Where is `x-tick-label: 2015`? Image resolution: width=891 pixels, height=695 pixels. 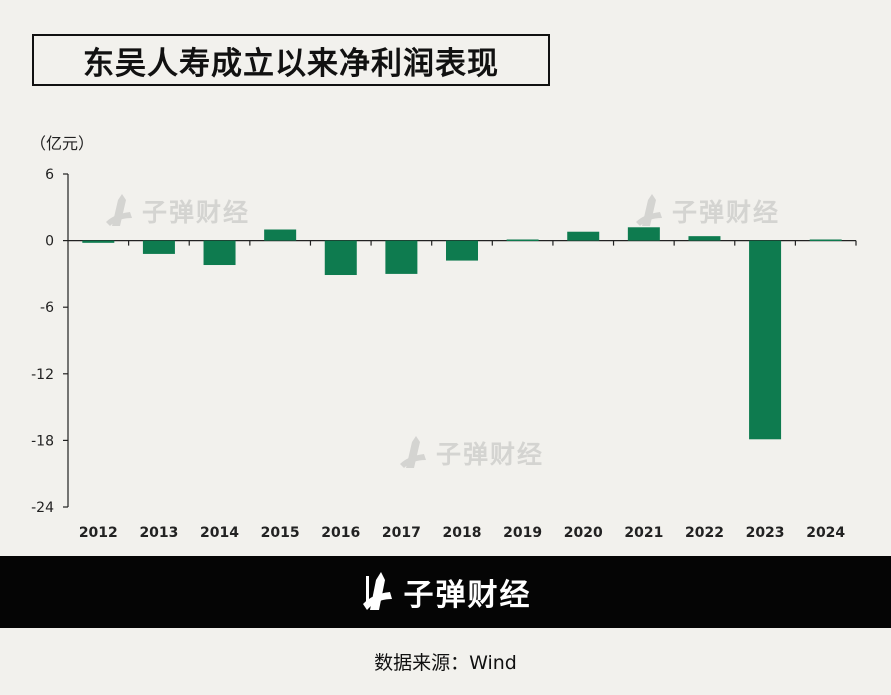 x-tick-label: 2015 is located at coordinates (280, 533).